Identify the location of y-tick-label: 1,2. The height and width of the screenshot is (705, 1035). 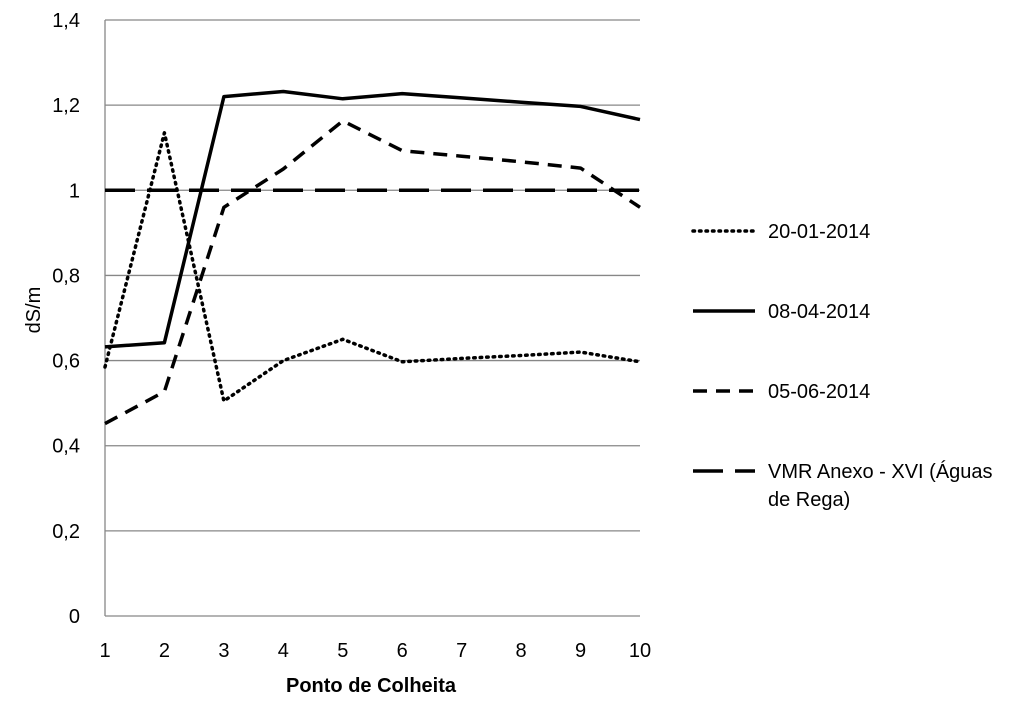
(66, 106).